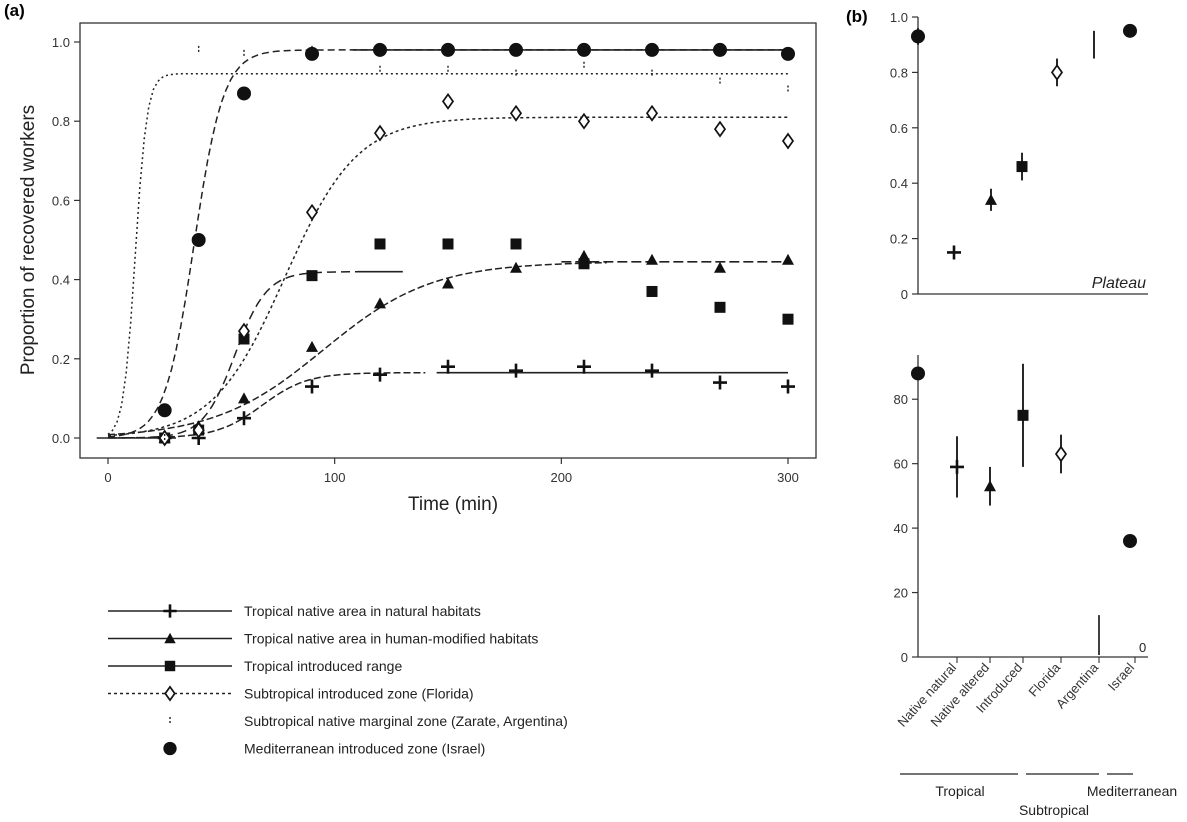 The image size is (1187, 822). Describe the element at coordinates (857, 16) in the screenshot. I see `panel-label-b: (b)` at that location.